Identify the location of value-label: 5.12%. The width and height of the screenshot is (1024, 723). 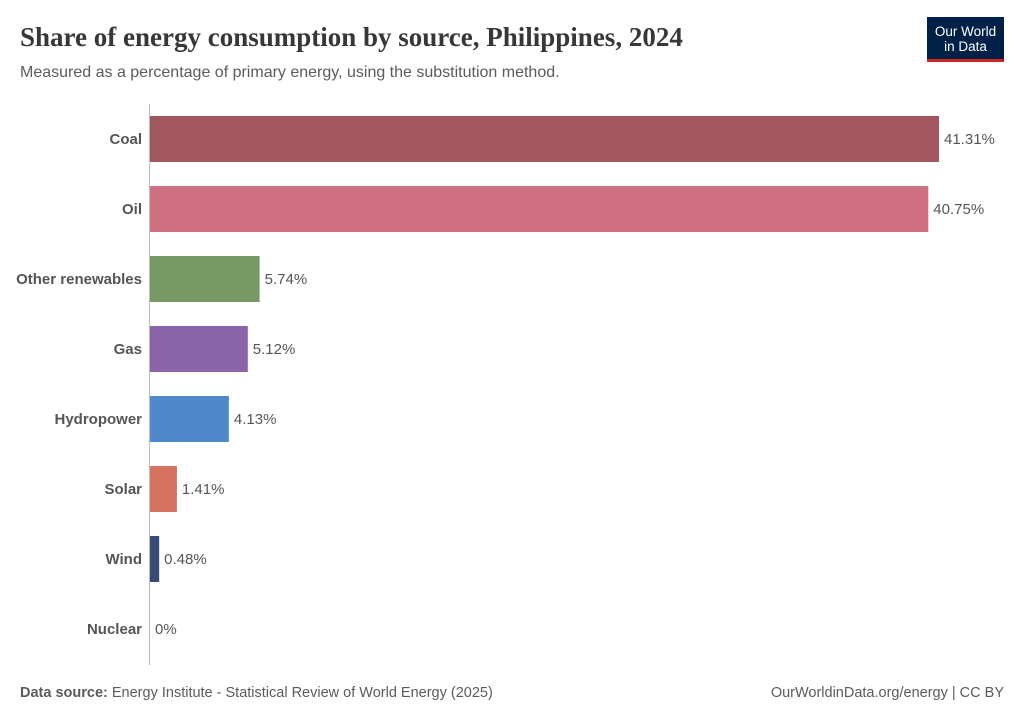
(274, 349).